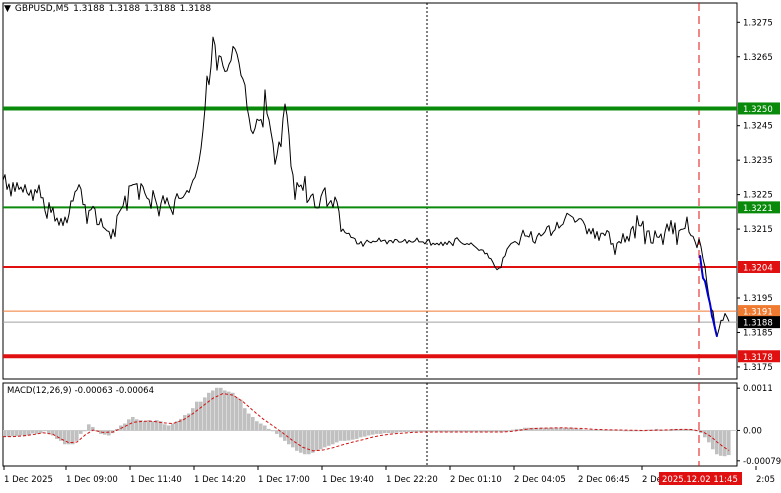 The width and height of the screenshot is (781, 493). What do you see at coordinates (42, 9) in the screenshot?
I see `symbol-label: GBPUSD,M5` at bounding box center [42, 9].